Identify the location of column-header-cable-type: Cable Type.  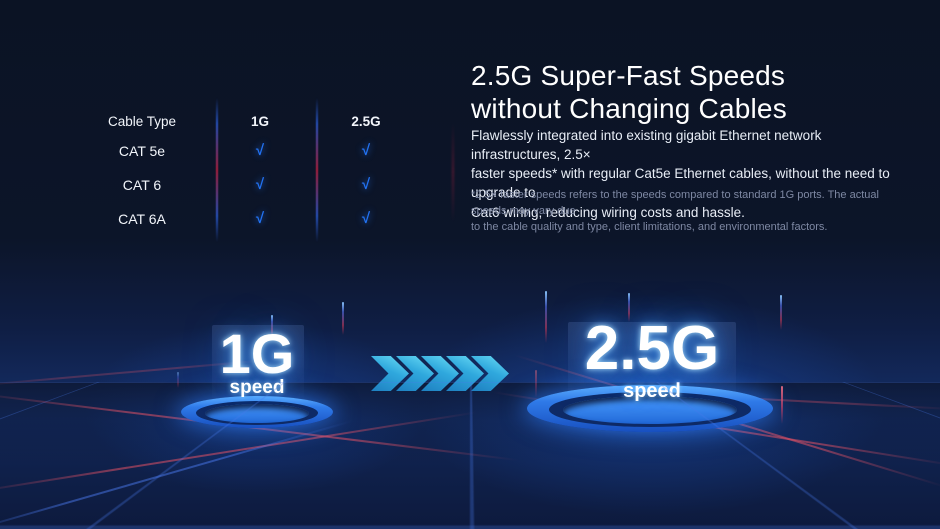
(142, 121).